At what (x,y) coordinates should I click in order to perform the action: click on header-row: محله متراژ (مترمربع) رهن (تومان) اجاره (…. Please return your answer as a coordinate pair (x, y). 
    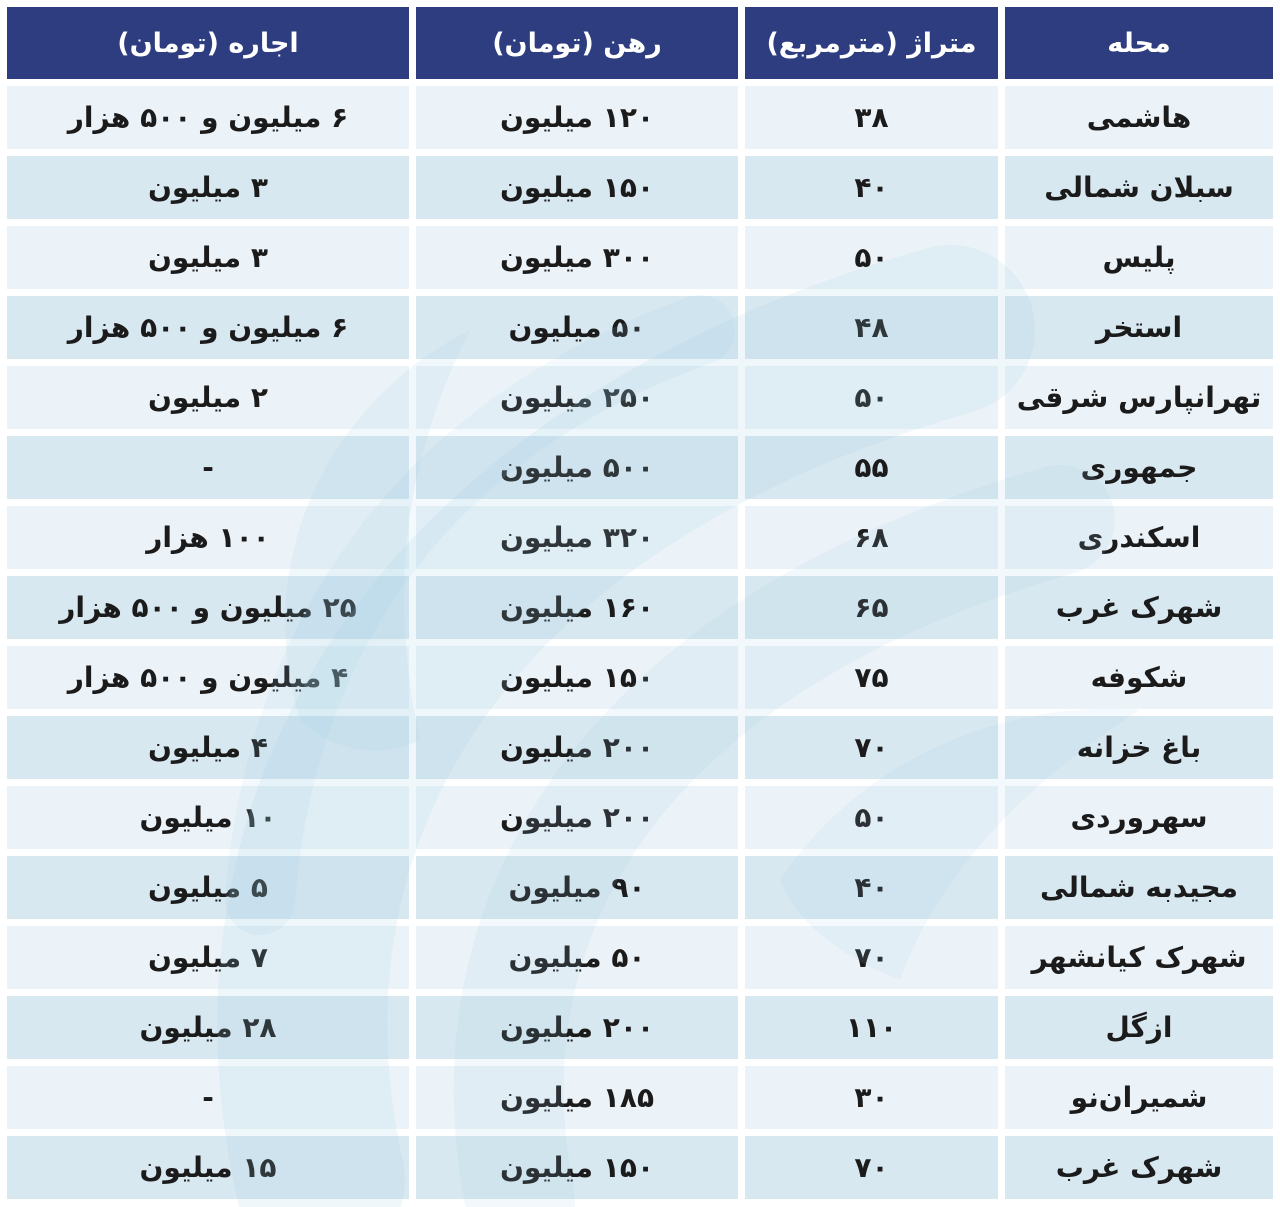
    Looking at the image, I should click on (640, 43).